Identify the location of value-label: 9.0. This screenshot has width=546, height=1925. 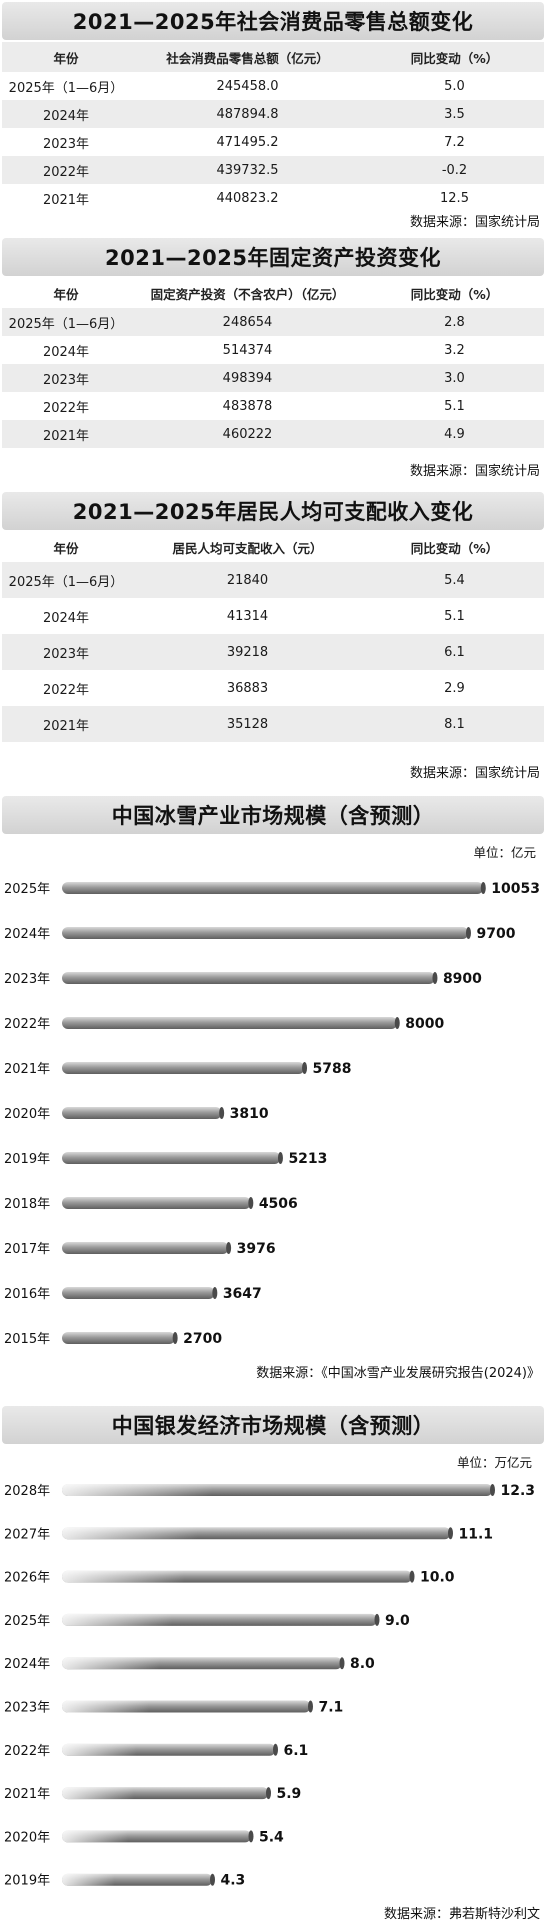
(397, 1621).